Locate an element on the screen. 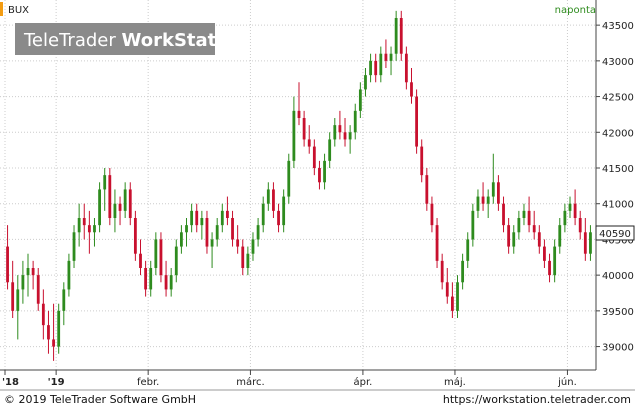 The height and width of the screenshot is (408, 635). y-tick-label: 42500 is located at coordinates (618, 98).